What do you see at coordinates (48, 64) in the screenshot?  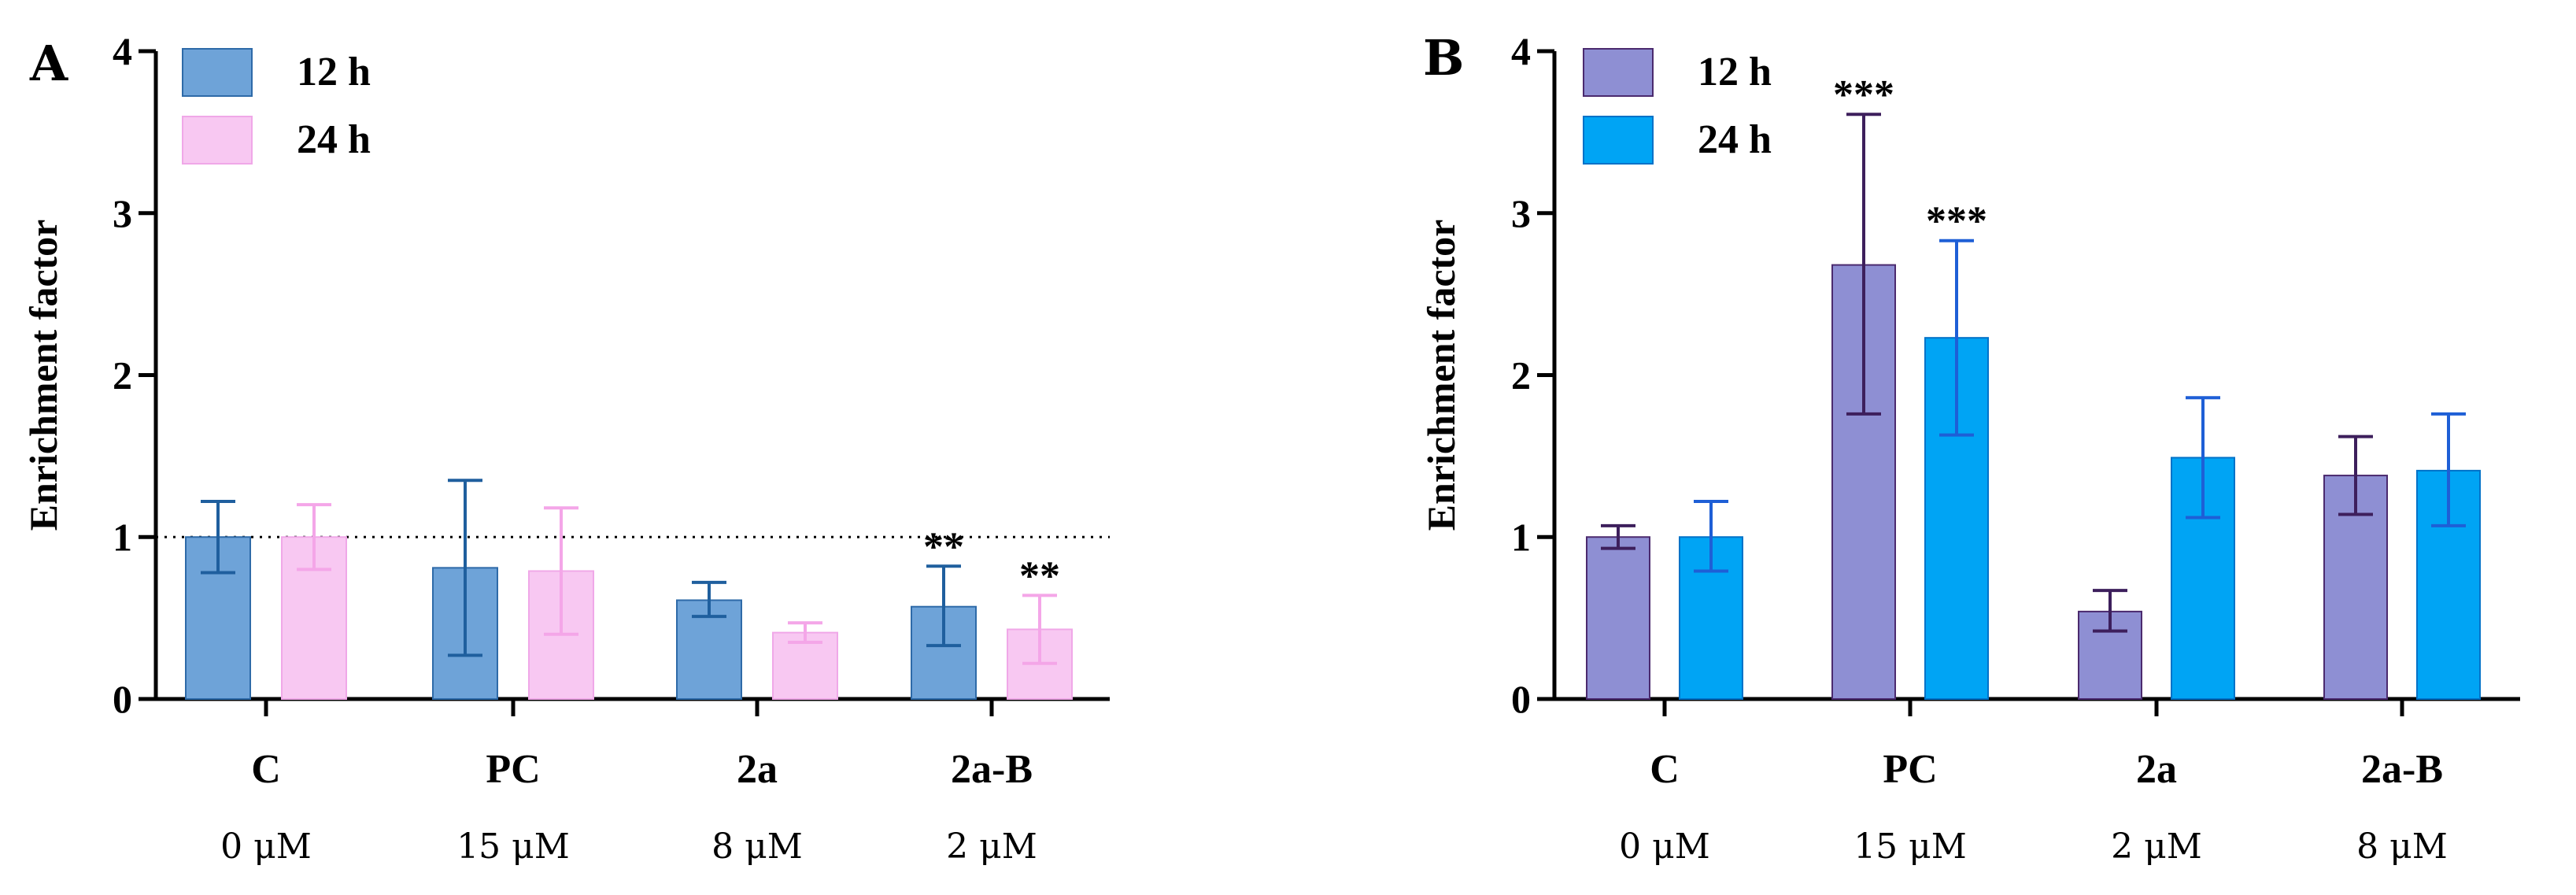 I see `panel-a-letter: A` at bounding box center [48, 64].